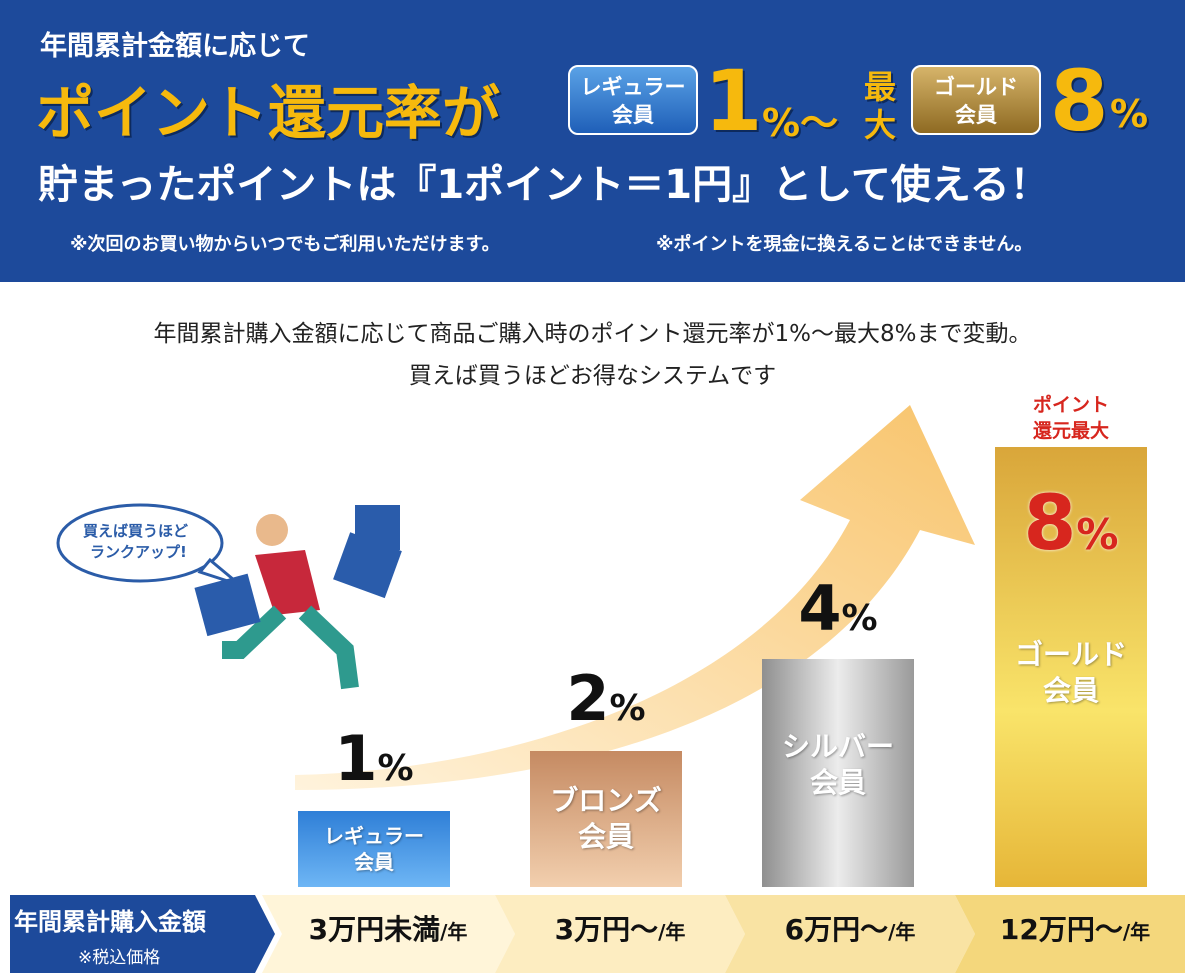  Describe the element at coordinates (290, 647) in the screenshot. I see `figure-legs` at that location.